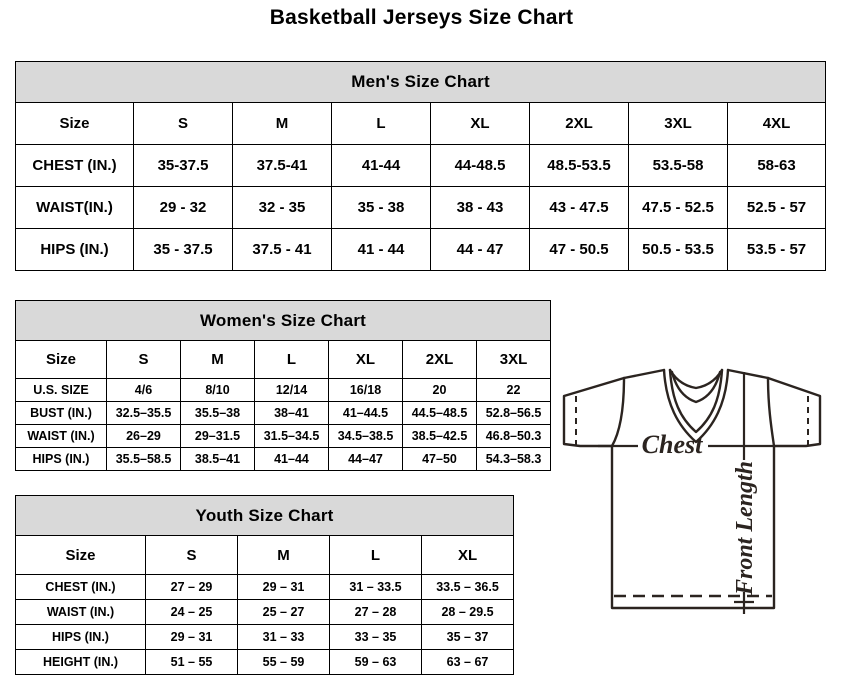  I want to click on jersey-left-armhole, so click(618, 412).